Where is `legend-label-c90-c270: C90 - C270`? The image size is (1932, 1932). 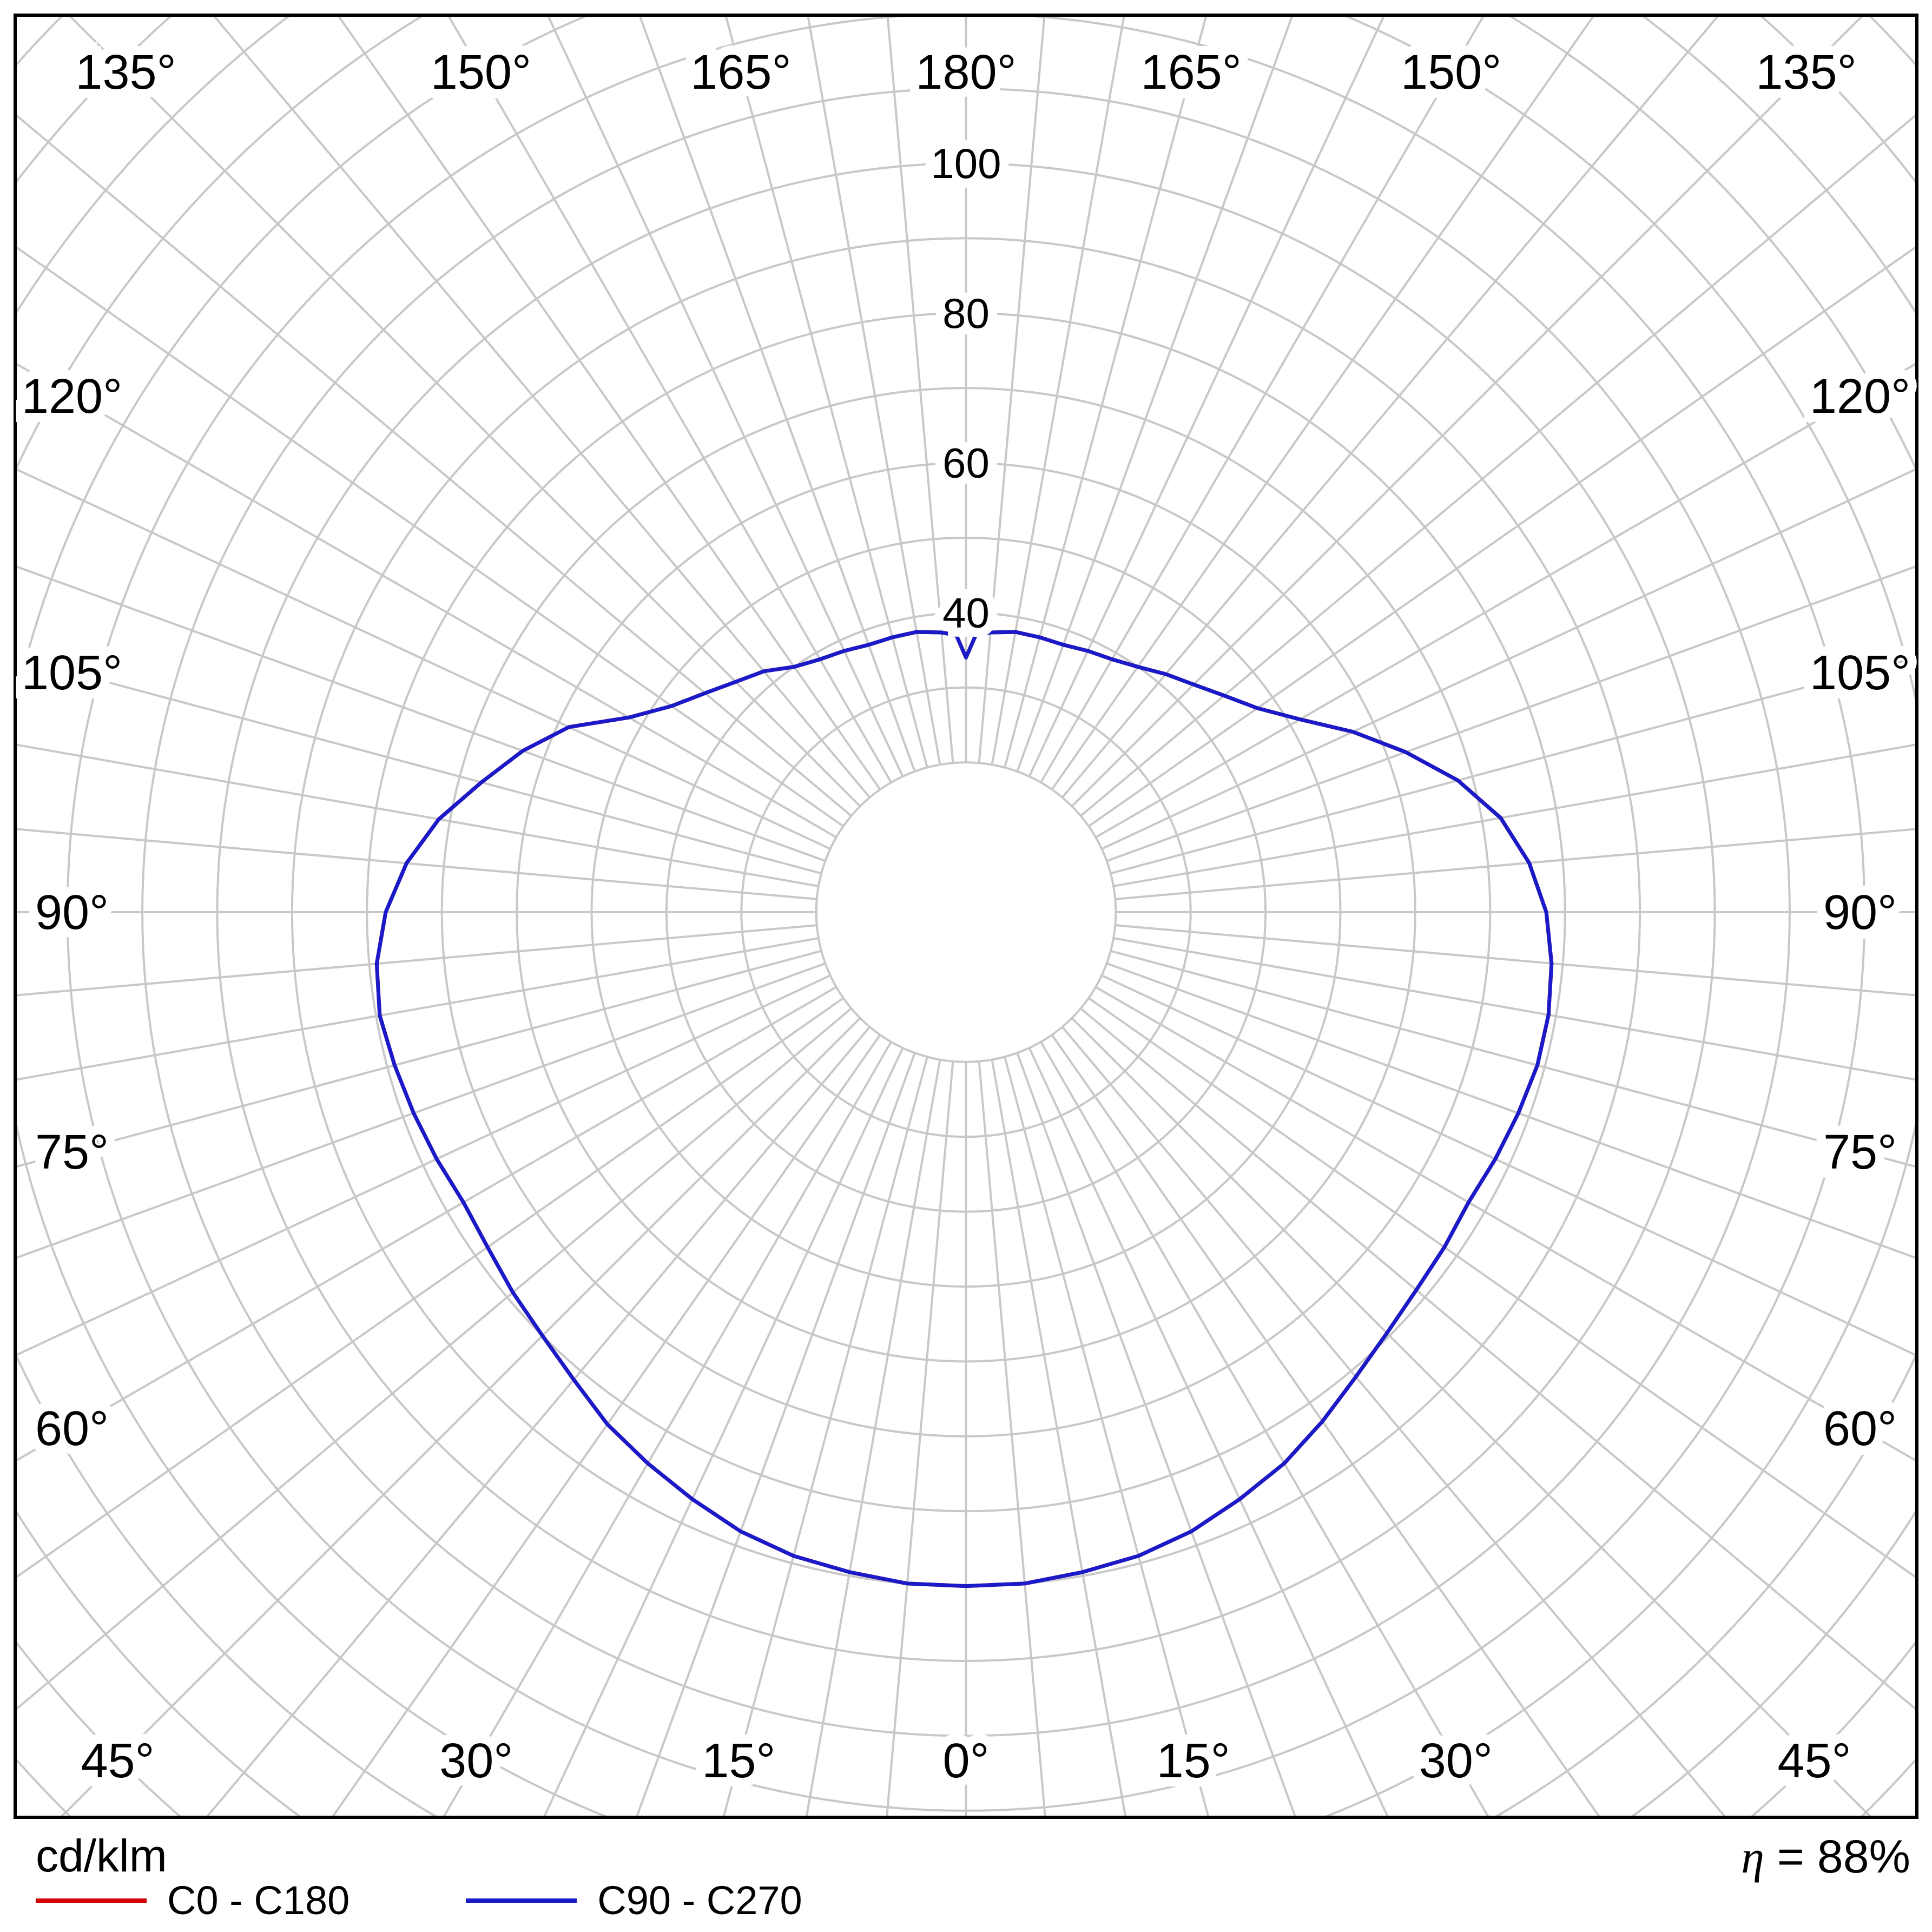
legend-label-c90-c270: C90 - C270 is located at coordinates (699, 1900).